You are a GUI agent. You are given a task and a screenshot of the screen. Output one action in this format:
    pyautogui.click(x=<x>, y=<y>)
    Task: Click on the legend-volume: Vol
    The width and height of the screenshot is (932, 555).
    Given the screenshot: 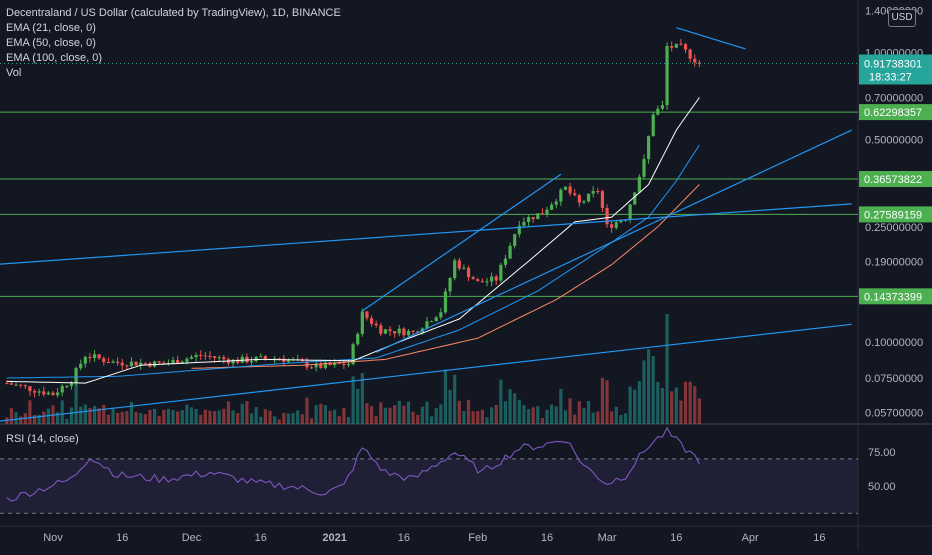 What is the action you would take?
    pyautogui.click(x=14, y=73)
    